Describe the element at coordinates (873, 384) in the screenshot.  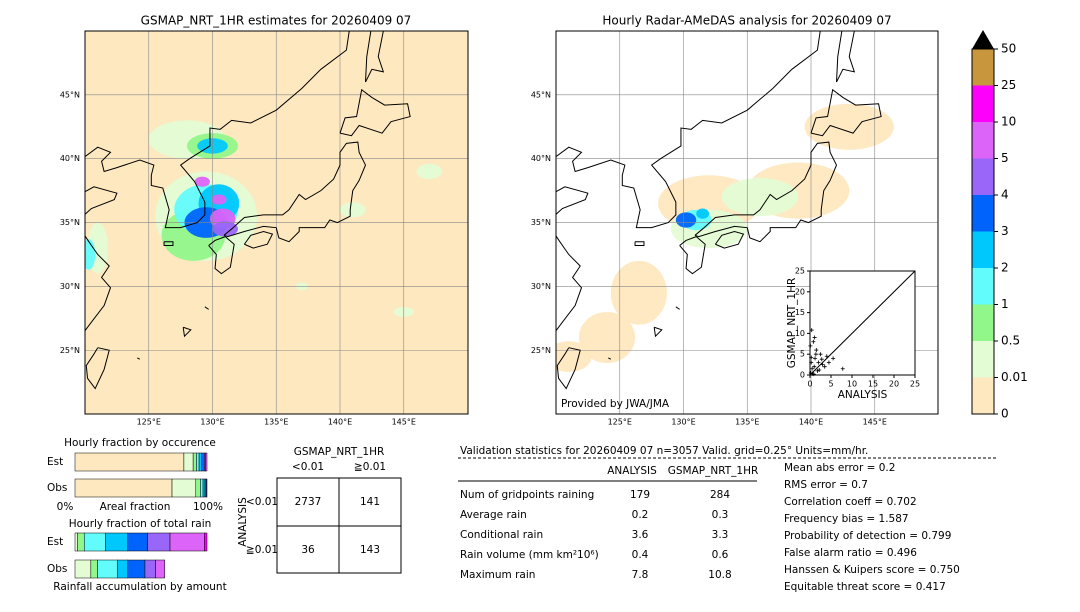
I see `x-tick-label: 15` at that location.